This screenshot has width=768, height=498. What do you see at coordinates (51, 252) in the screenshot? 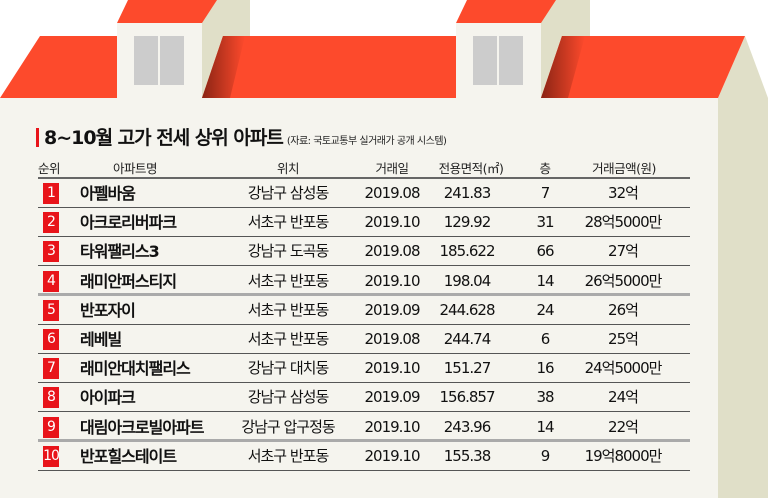
I see `cell-rank: 3` at bounding box center [51, 252].